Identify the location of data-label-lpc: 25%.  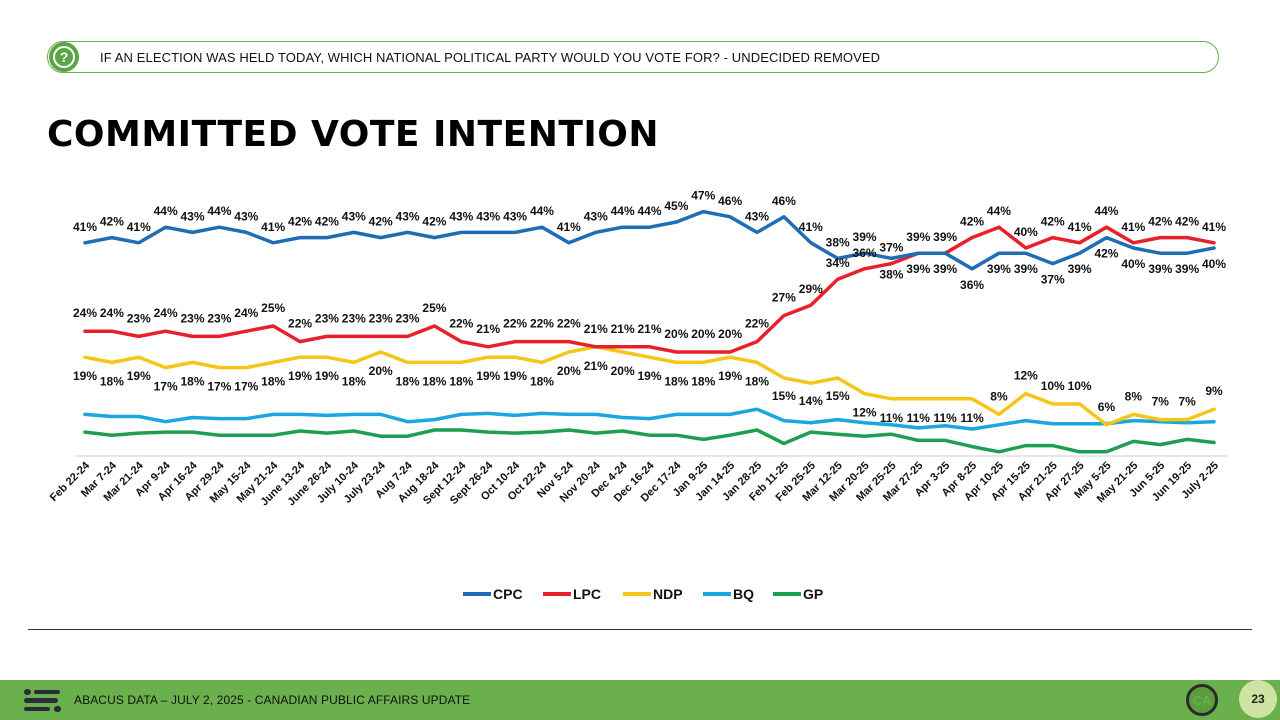
(273, 308).